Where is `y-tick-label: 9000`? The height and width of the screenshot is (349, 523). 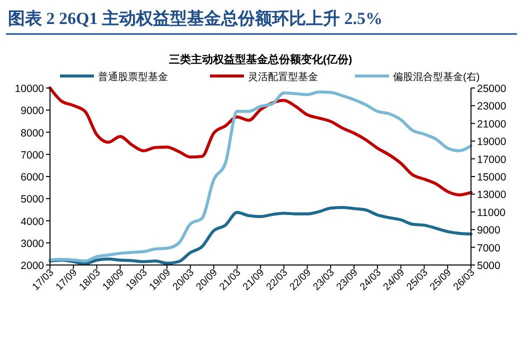
y-tick-label: 9000 is located at coordinates (32, 111).